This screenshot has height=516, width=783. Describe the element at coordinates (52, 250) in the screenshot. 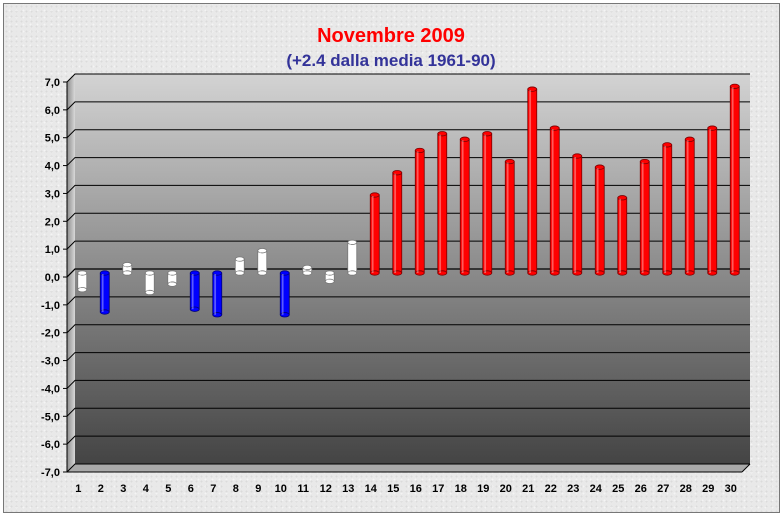

I see `y-tick-label: 1,0` at that location.